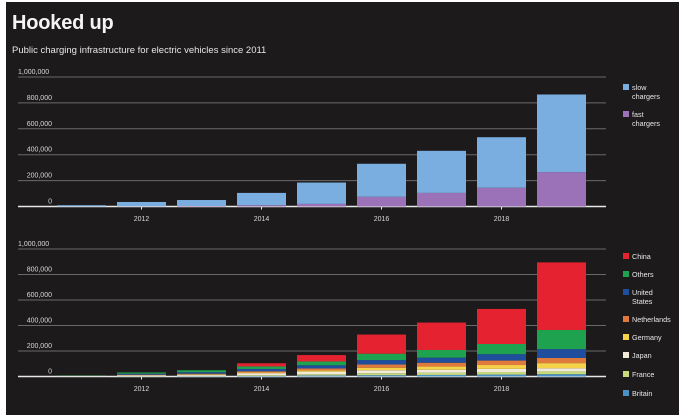 This screenshot has width=685, height=420. What do you see at coordinates (141, 375) in the screenshot?
I see `bar-segment-japan-2012` at bounding box center [141, 375].